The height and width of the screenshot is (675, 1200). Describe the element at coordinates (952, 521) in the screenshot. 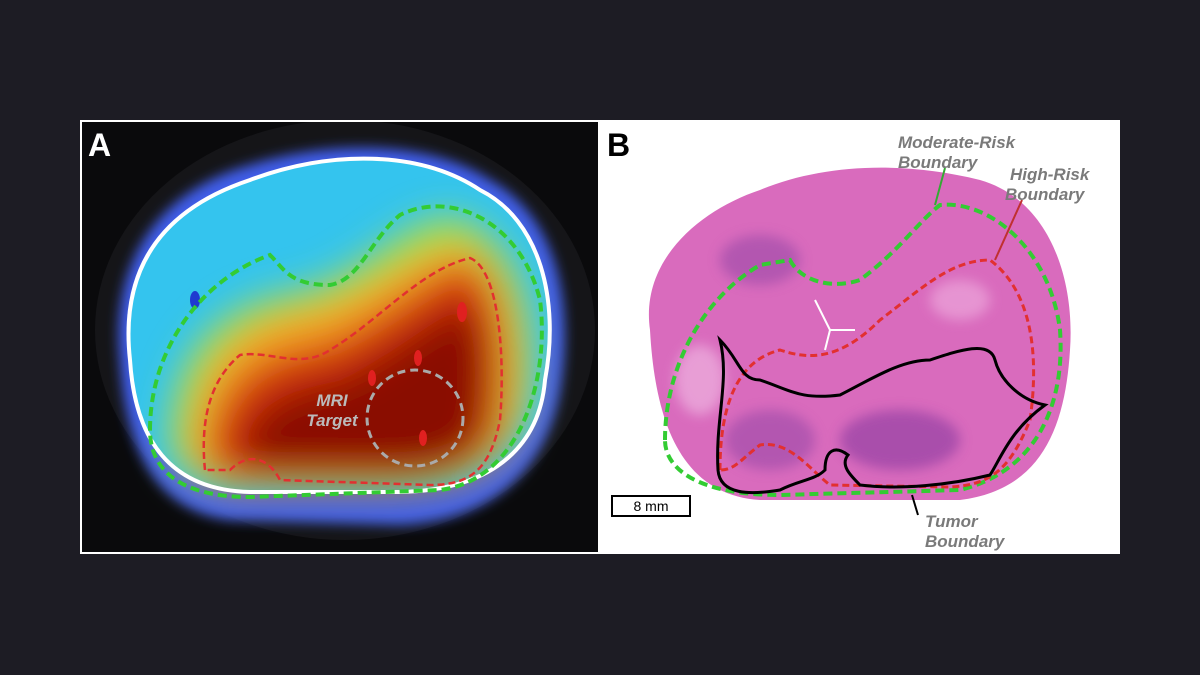

I see `annotation: Tumor` at that location.